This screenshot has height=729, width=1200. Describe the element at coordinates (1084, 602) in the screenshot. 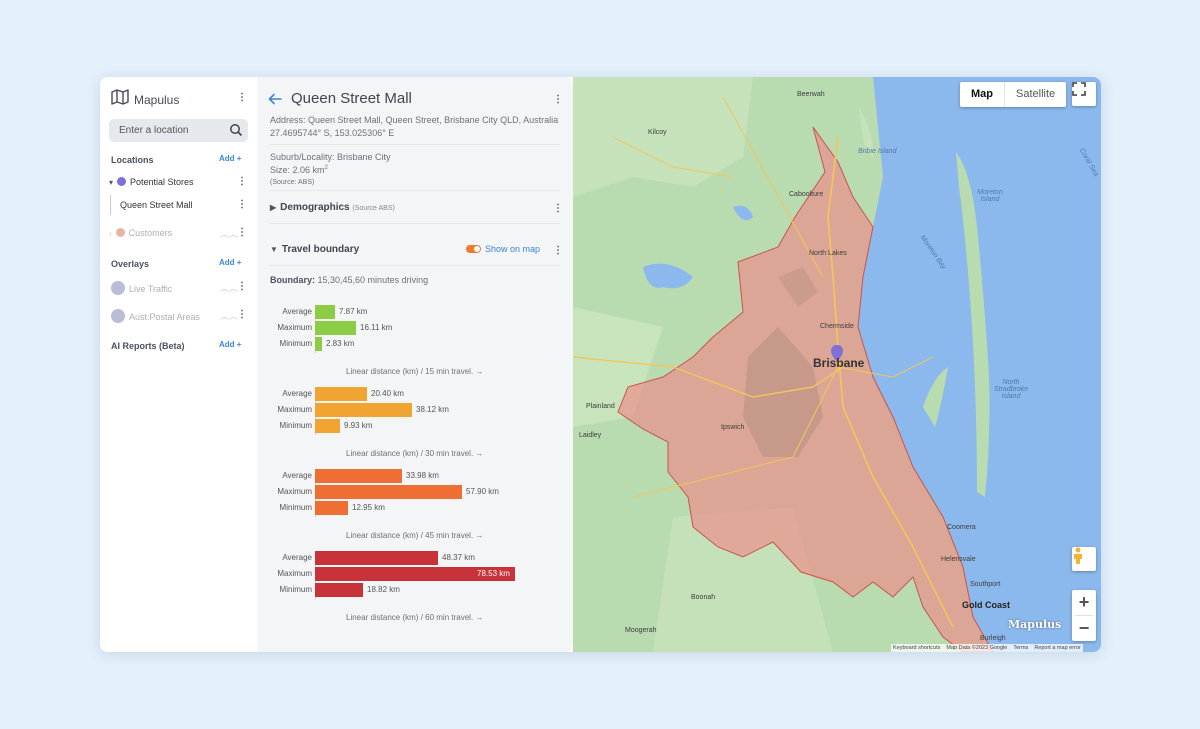

I see `zoom-in-button: +` at that location.